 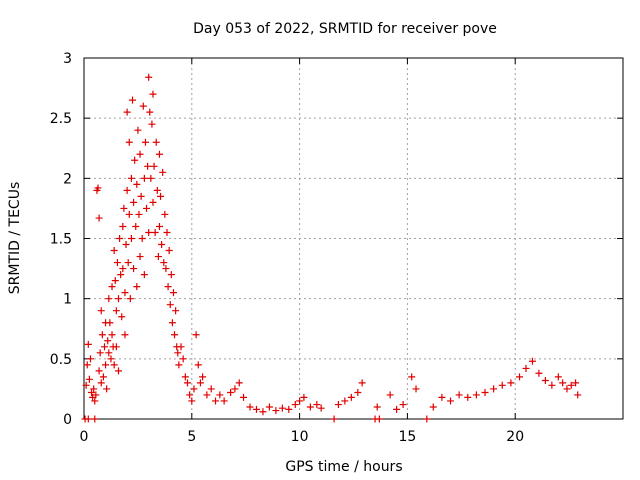 What do you see at coordinates (61, 360) in the screenshot?
I see `y-tick-label: 0.5` at bounding box center [61, 360].